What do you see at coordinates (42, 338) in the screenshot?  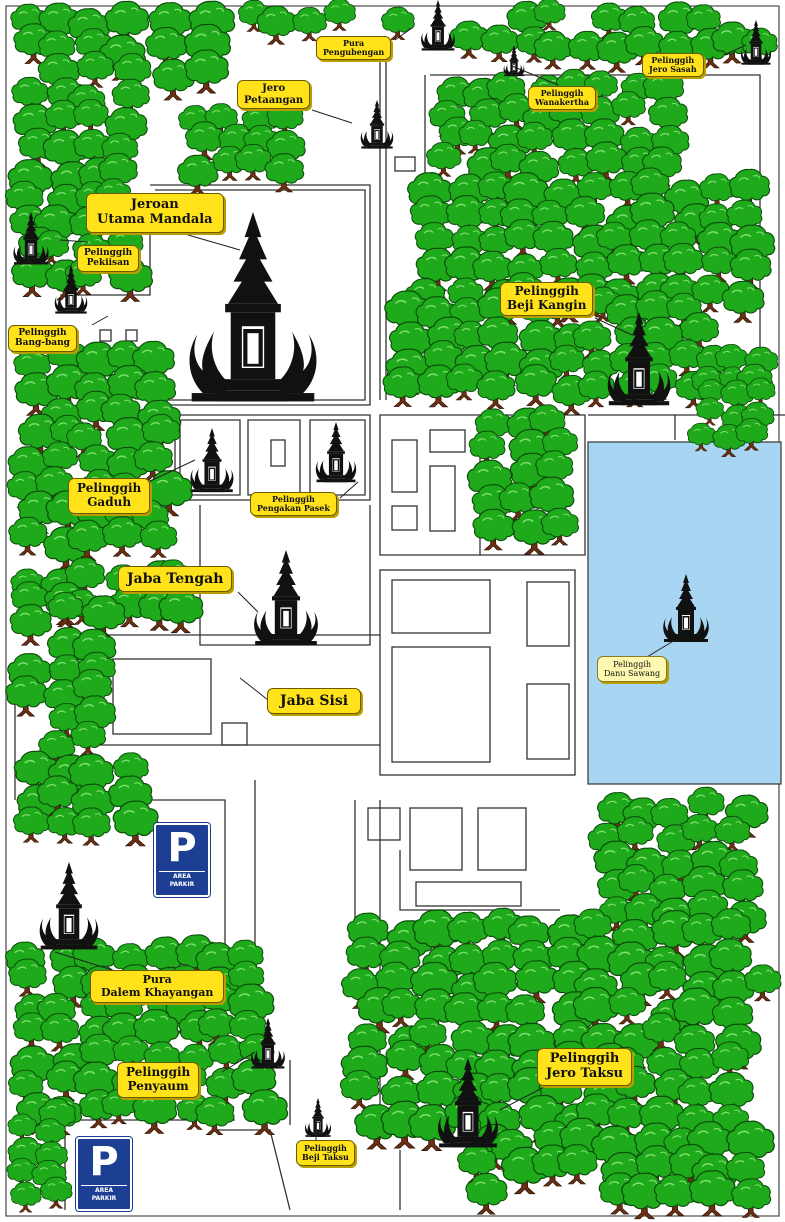 I see `label-pelinggih-bang-bang: Pelinggih Bang-bang` at bounding box center [42, 338].